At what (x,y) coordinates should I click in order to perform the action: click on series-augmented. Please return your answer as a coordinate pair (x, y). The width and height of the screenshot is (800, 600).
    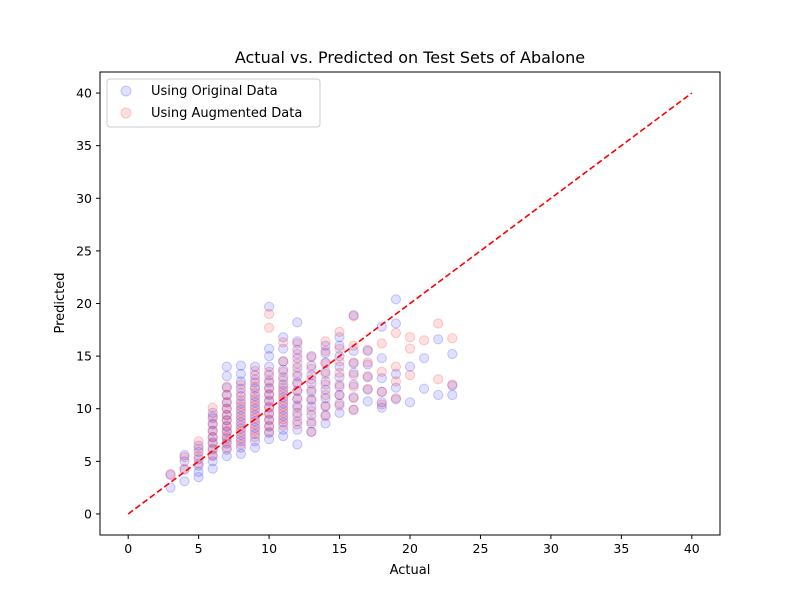
    Looking at the image, I should click on (311, 394).